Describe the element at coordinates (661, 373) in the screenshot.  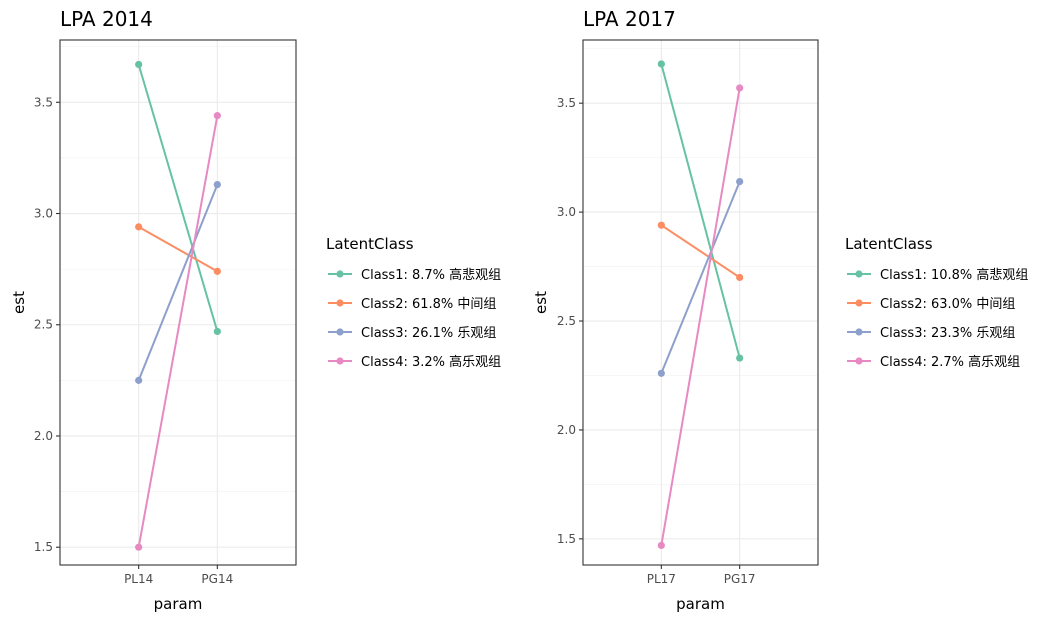
I see `data-point-class3-pl17` at that location.